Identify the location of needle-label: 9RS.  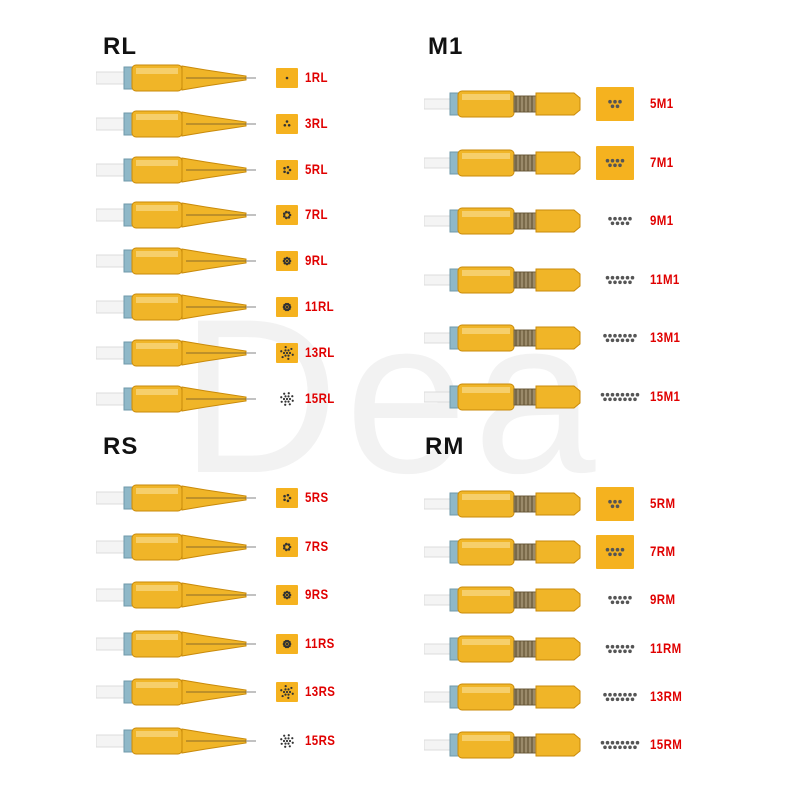
(317, 594).